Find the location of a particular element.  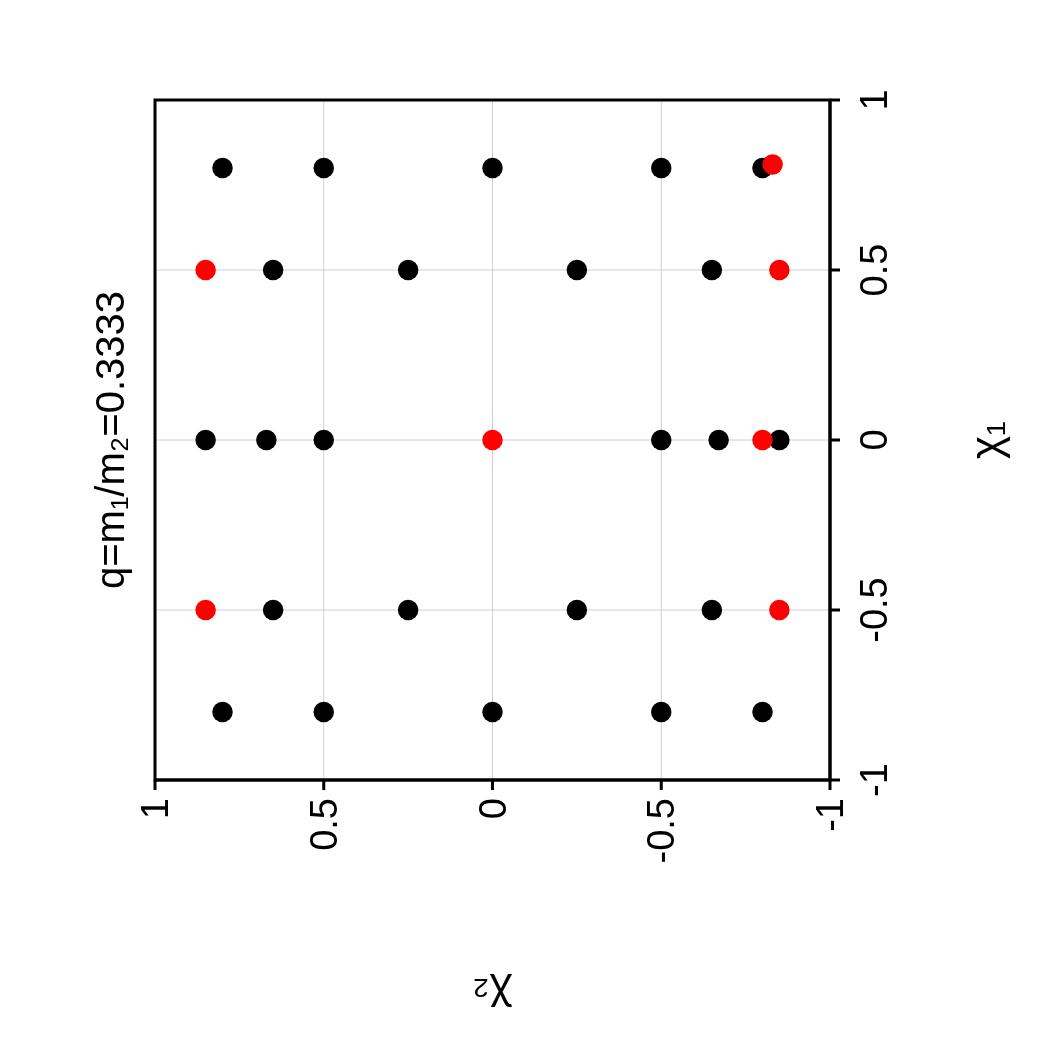

y-tick-label: 1 is located at coordinates (874, 100).